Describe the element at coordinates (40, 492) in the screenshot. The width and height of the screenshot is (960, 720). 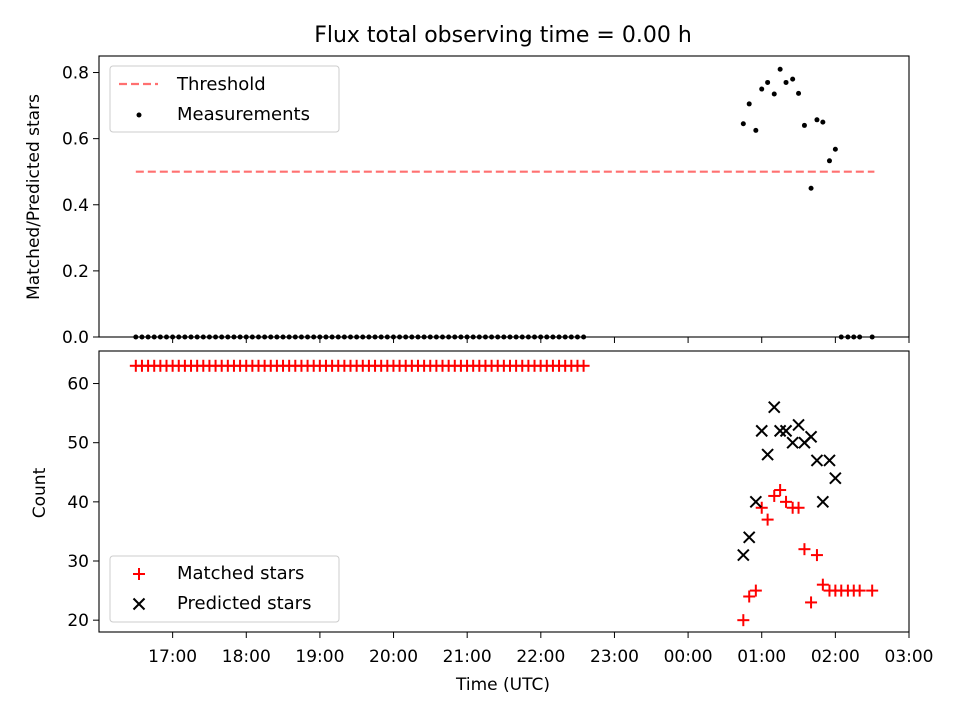
I see `bottom-y-axis-label: Count` at that location.